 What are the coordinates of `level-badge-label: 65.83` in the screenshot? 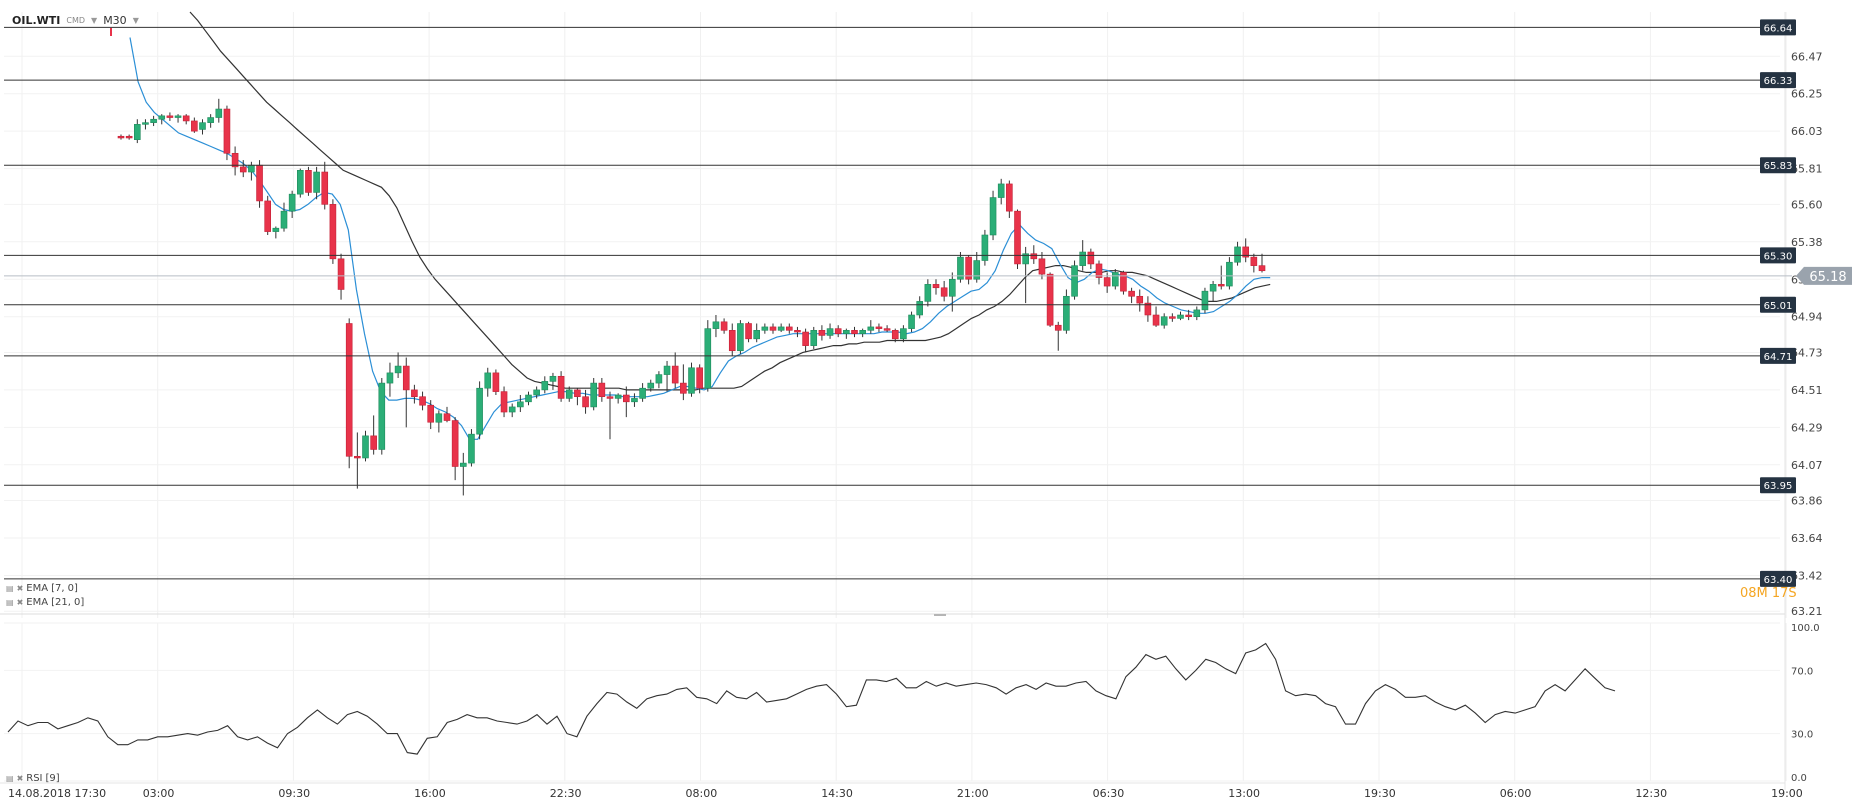 It's located at (1778, 166).